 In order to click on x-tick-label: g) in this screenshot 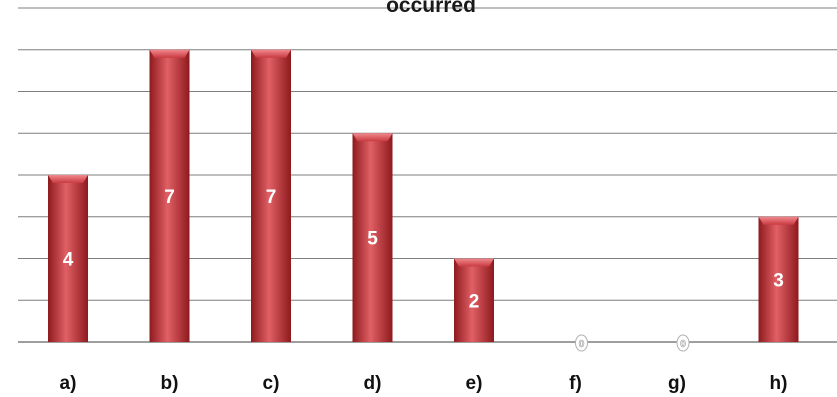, I will do `click(677, 383)`.